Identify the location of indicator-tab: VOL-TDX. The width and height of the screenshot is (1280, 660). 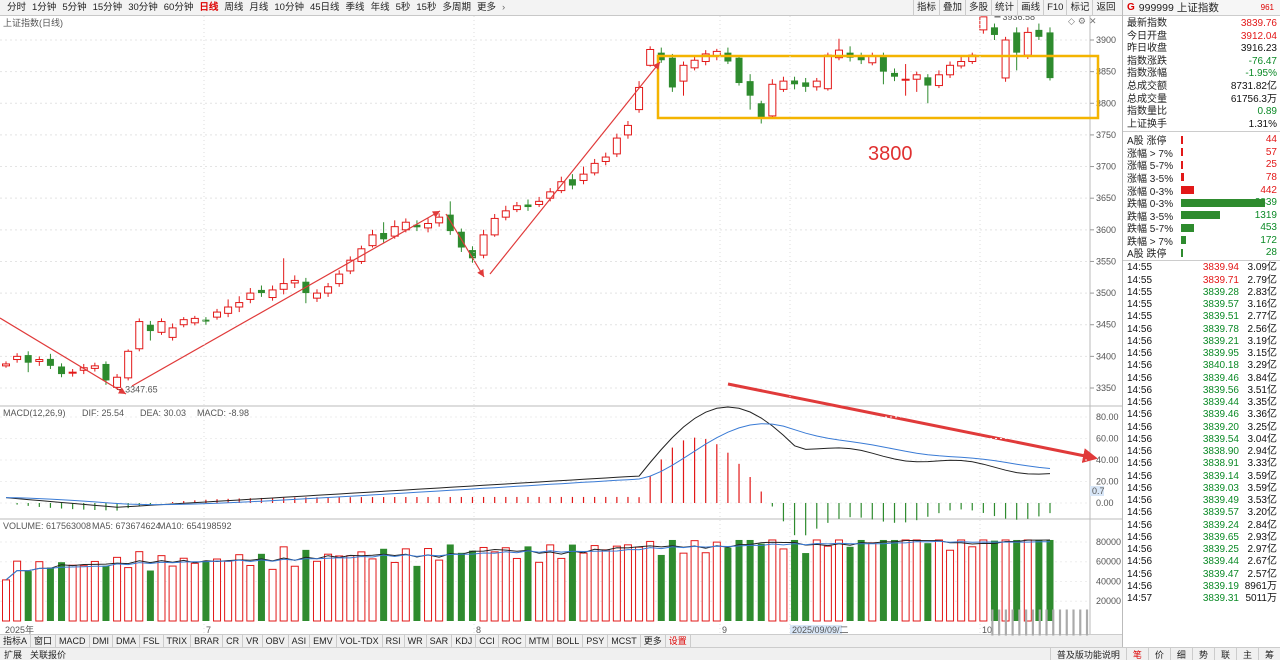
(360, 641).